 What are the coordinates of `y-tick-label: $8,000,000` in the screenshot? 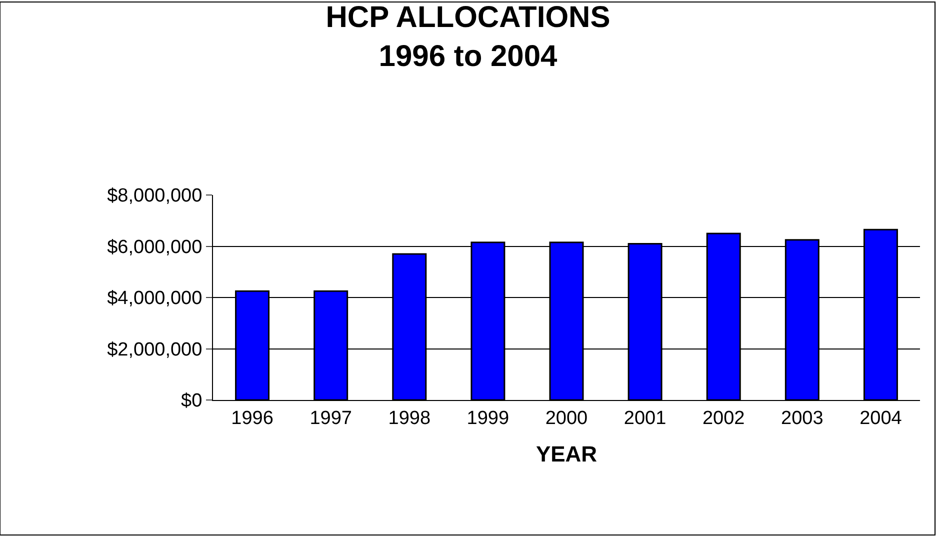 It's located at (154, 196).